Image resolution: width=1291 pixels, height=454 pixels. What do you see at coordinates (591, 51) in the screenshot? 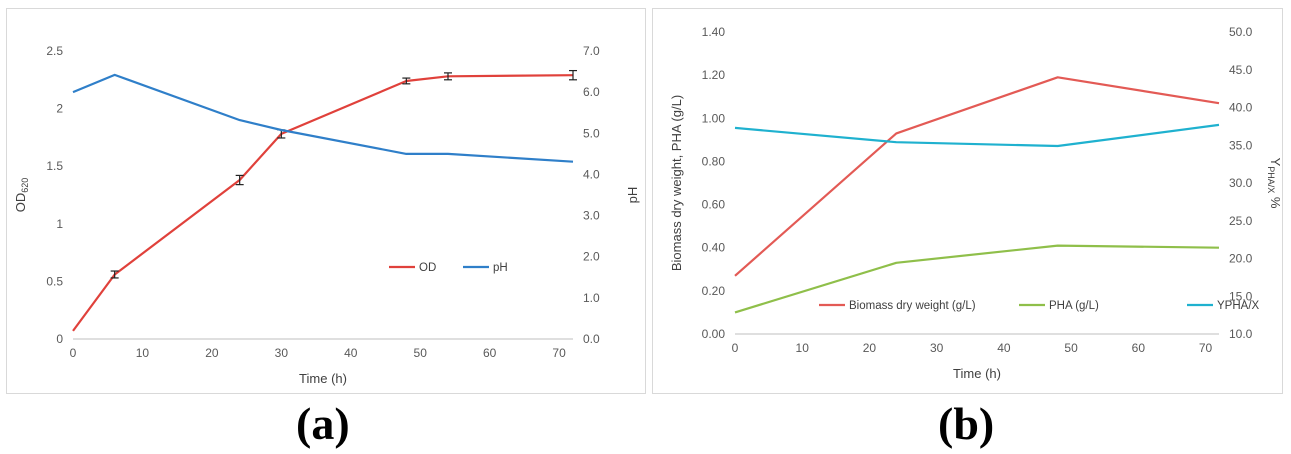
I see `y2-tick-label: 7.0` at bounding box center [591, 51].